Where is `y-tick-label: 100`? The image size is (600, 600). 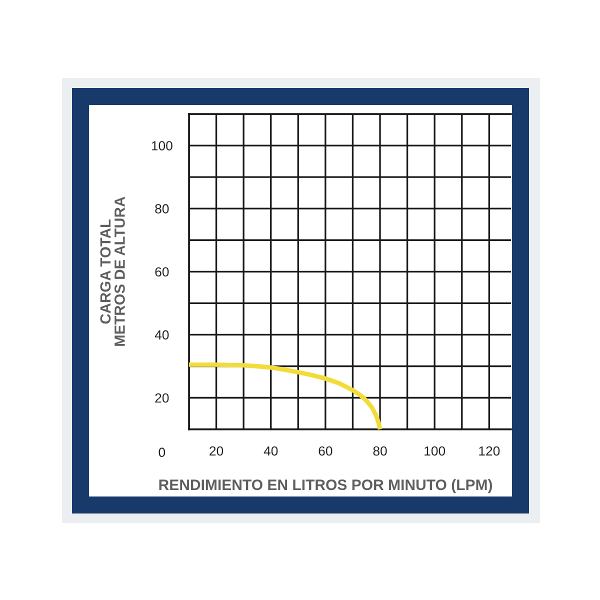 y-tick-label: 100 is located at coordinates (162, 145).